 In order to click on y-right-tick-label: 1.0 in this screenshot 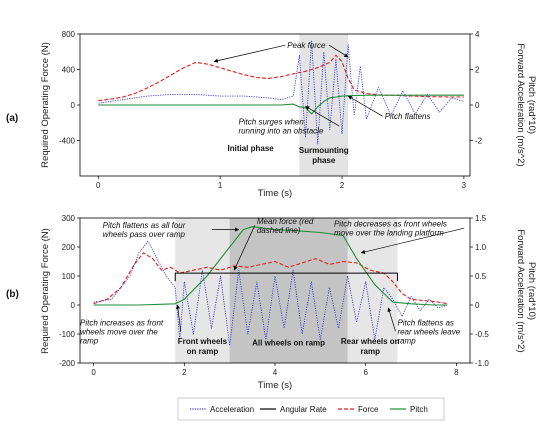, I will do `click(481, 247)`.